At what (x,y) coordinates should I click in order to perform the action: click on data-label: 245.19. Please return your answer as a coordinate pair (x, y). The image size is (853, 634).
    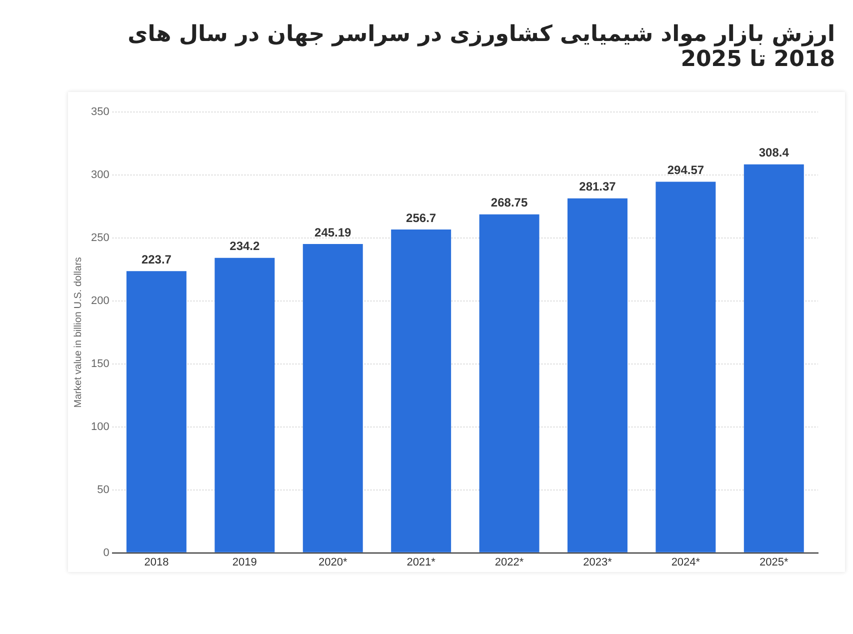
    Looking at the image, I should click on (333, 232).